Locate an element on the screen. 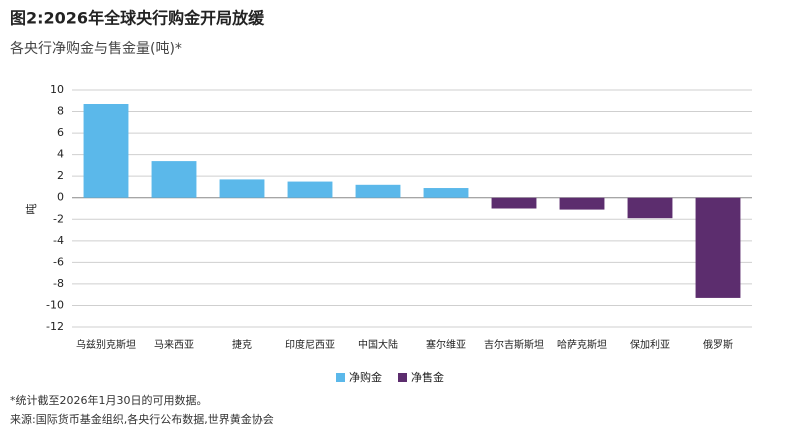  y-tick-label: -8 is located at coordinates (58, 283).